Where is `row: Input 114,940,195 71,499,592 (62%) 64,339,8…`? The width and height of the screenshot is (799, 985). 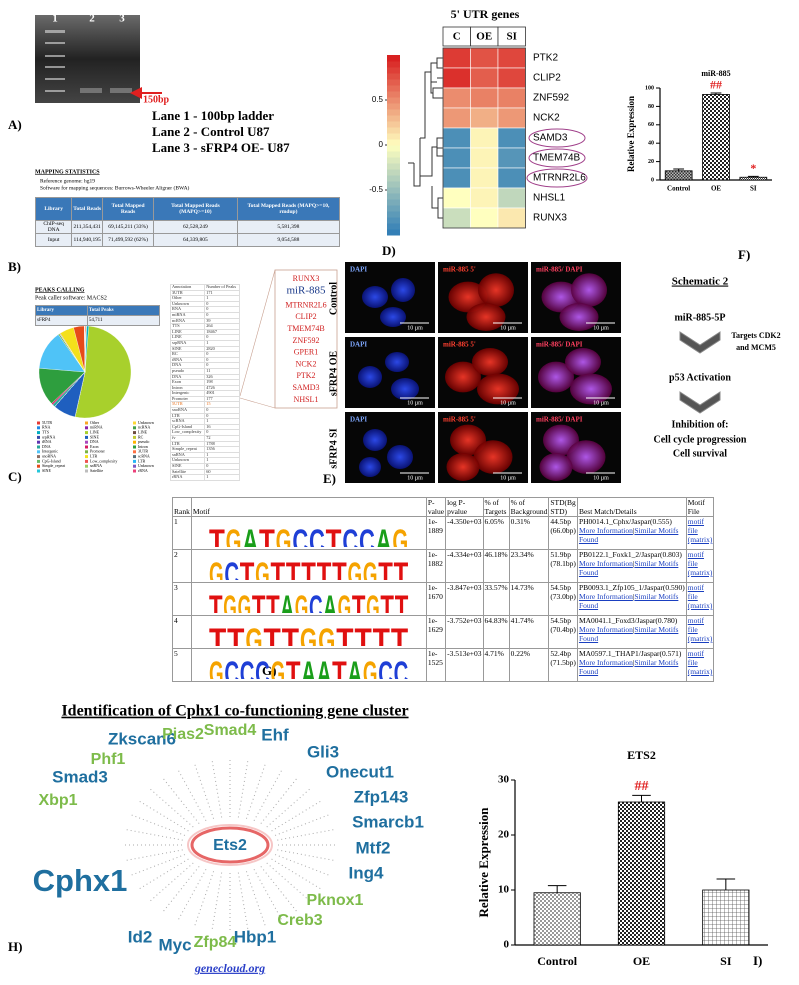
row: Input 114,940,195 71,499,592 (62%) 64,339,8… is located at coordinates (187, 240).